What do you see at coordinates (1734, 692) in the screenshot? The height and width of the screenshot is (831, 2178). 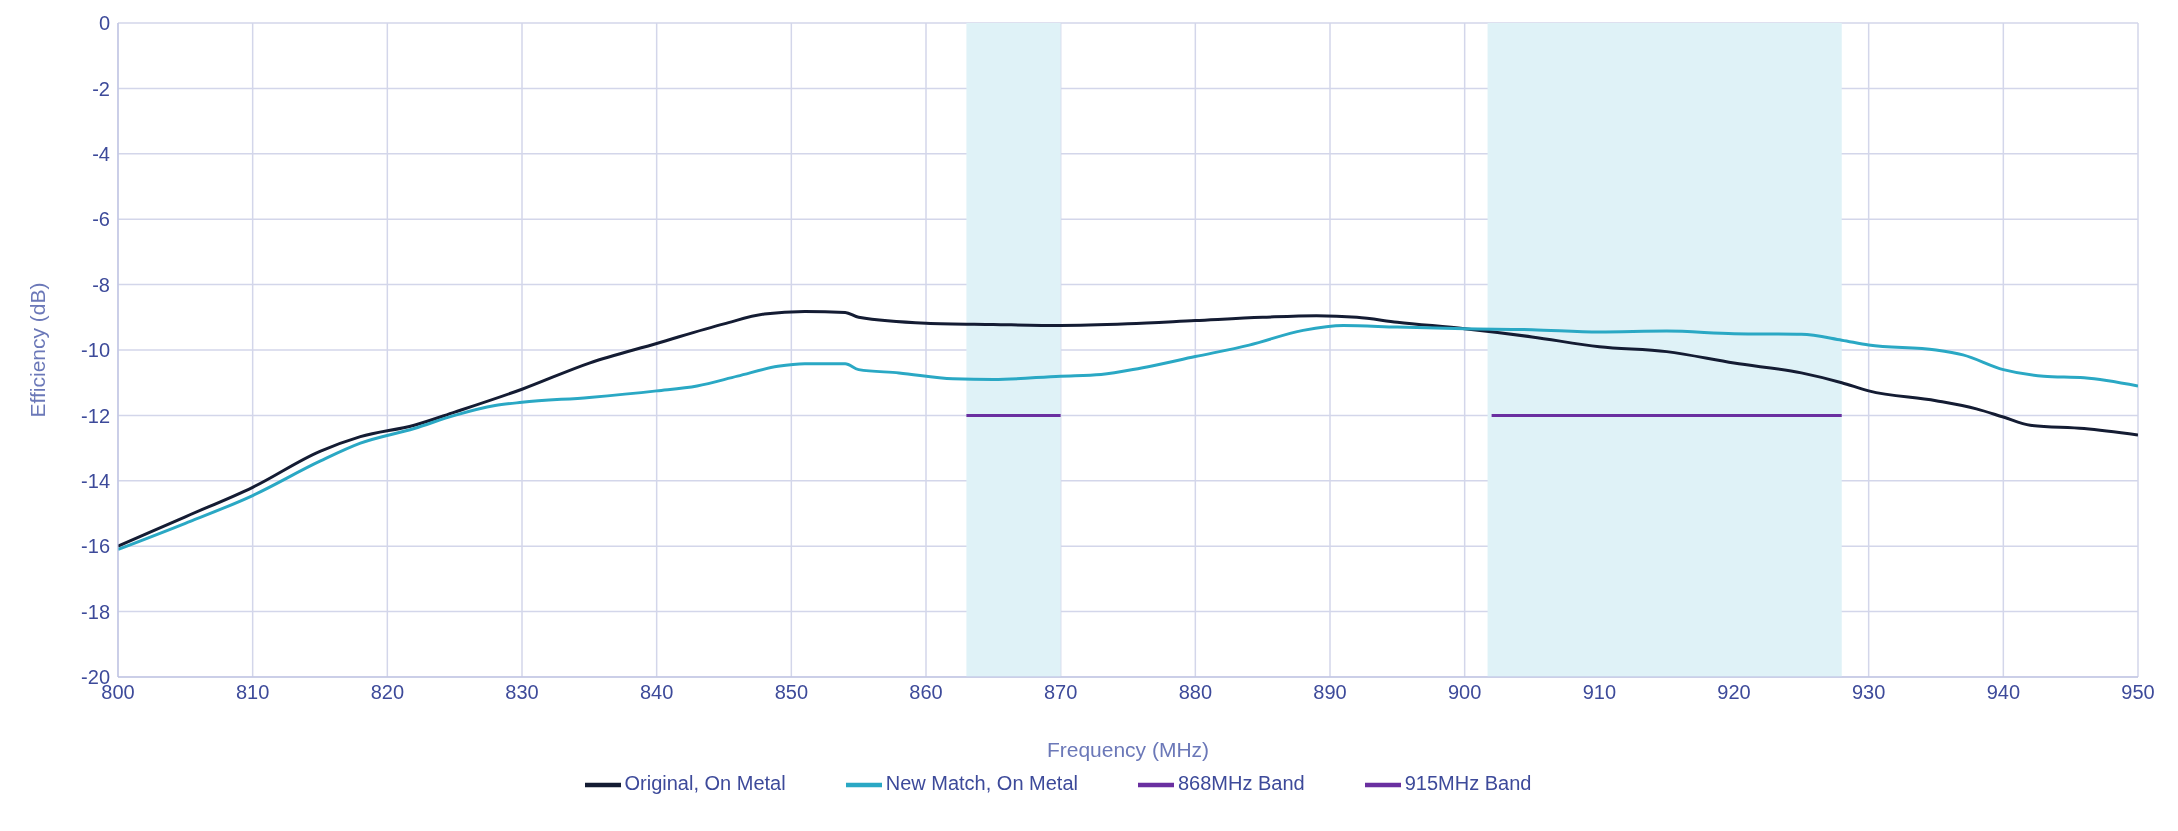 I see `x-tick-label: 920` at bounding box center [1734, 692].